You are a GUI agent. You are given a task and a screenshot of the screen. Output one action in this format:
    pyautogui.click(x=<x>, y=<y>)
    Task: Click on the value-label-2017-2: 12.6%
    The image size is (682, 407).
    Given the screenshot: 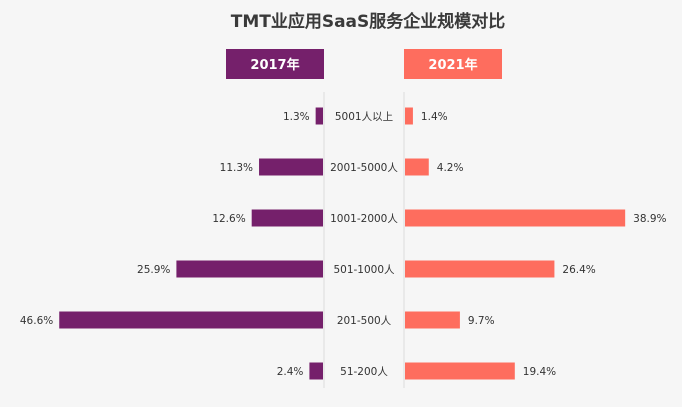 What is the action you would take?
    pyautogui.click(x=228, y=219)
    